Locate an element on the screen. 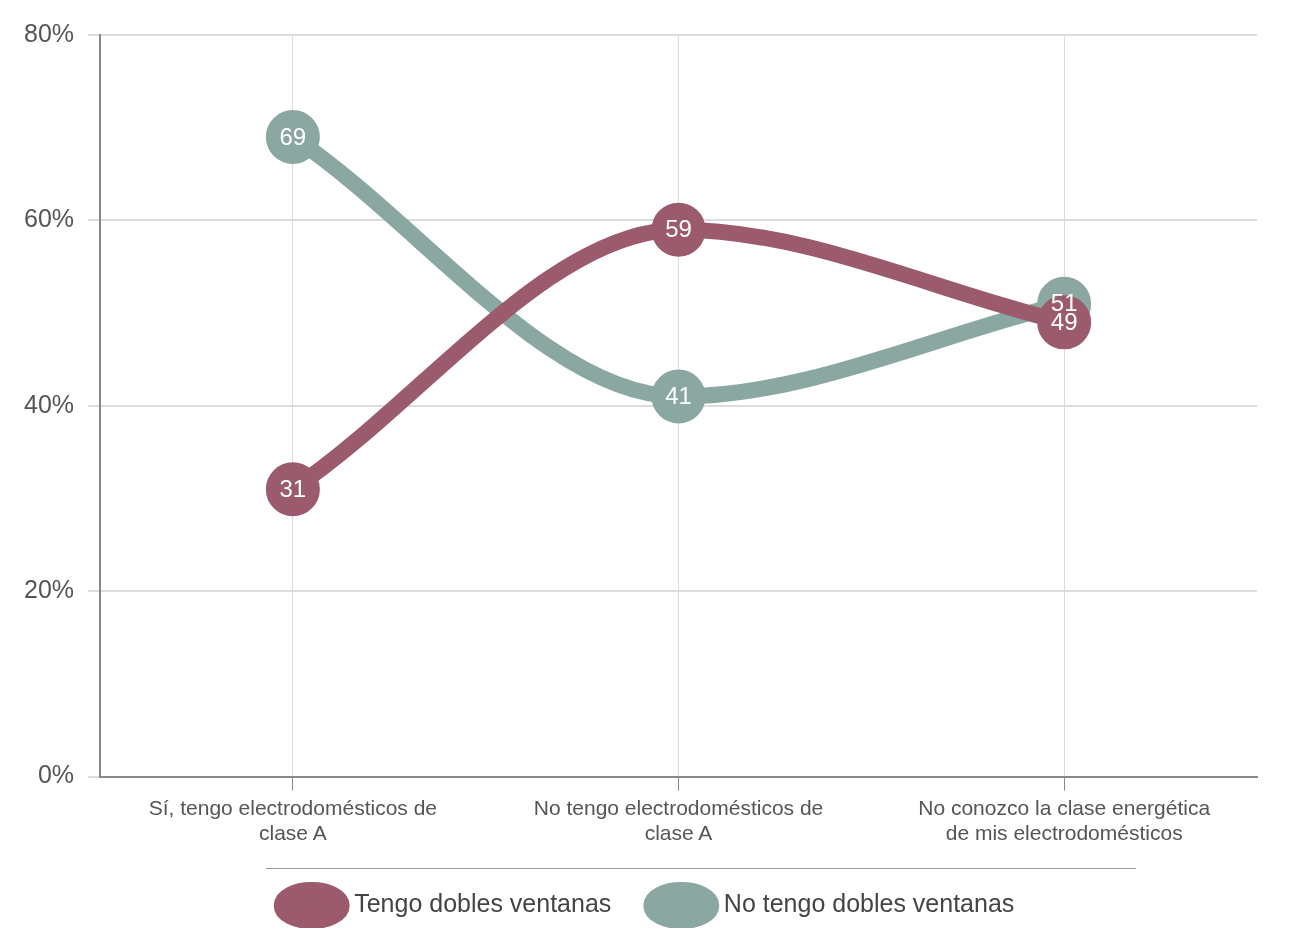 This screenshot has height=932, width=1292. y-tick-label: 60% is located at coordinates (49, 218).